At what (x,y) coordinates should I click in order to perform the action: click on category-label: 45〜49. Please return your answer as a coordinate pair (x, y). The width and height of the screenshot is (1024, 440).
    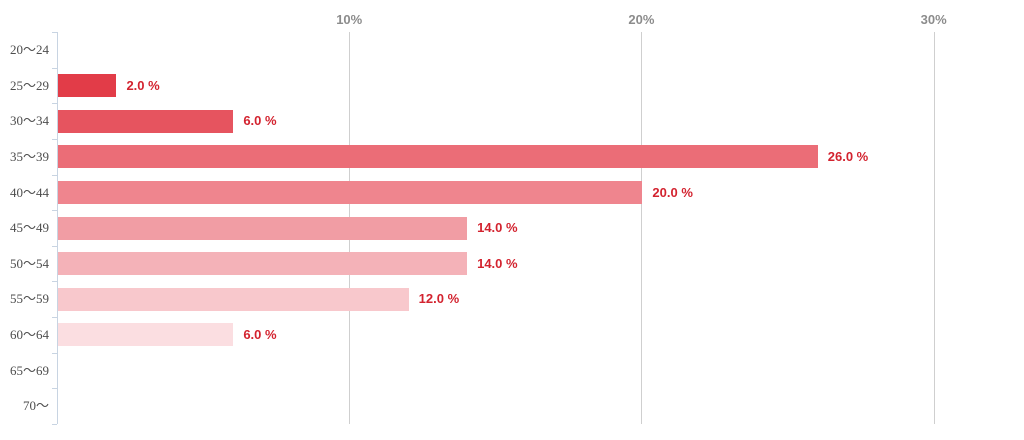
    Looking at the image, I should click on (29, 228).